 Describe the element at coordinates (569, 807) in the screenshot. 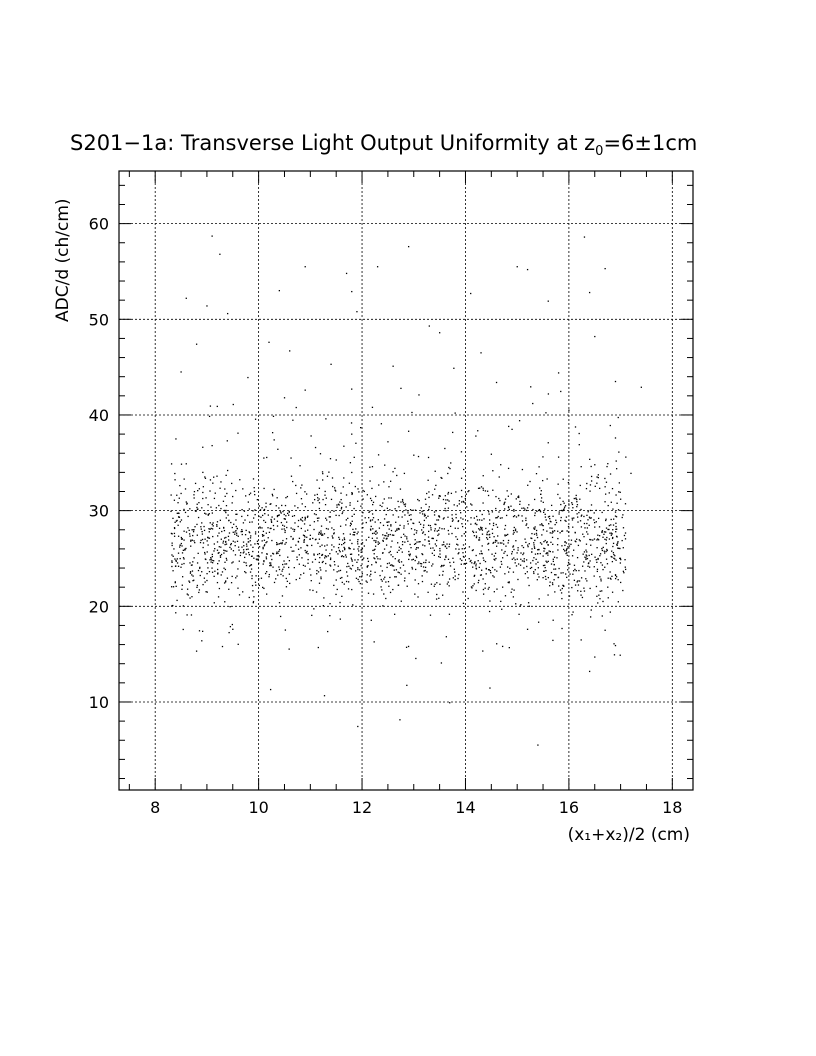

I see `x-tick-label: 16` at that location.